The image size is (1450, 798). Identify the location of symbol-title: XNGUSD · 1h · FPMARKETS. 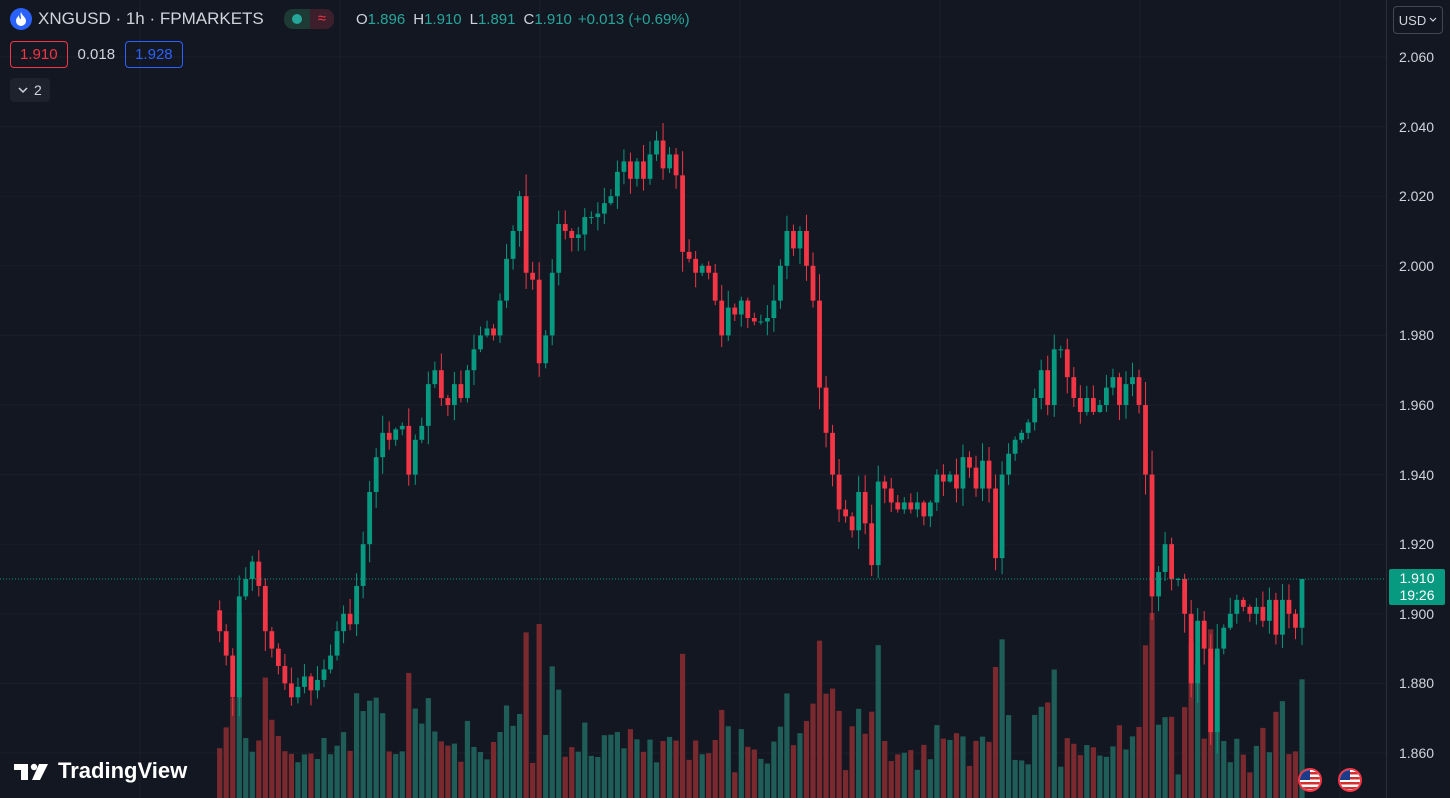
(151, 18).